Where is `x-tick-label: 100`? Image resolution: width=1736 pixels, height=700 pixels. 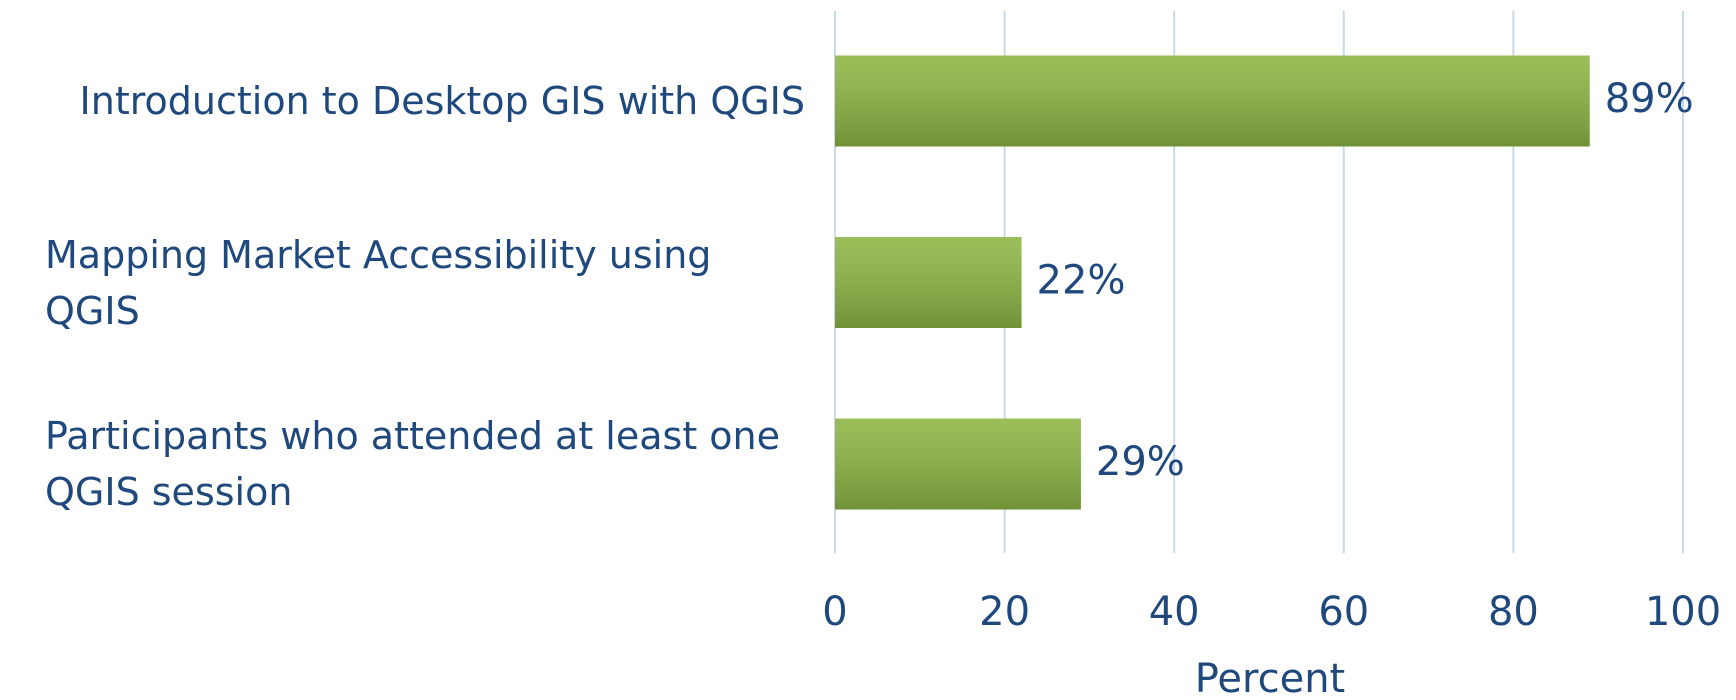 x-tick-label: 100 is located at coordinates (1683, 612).